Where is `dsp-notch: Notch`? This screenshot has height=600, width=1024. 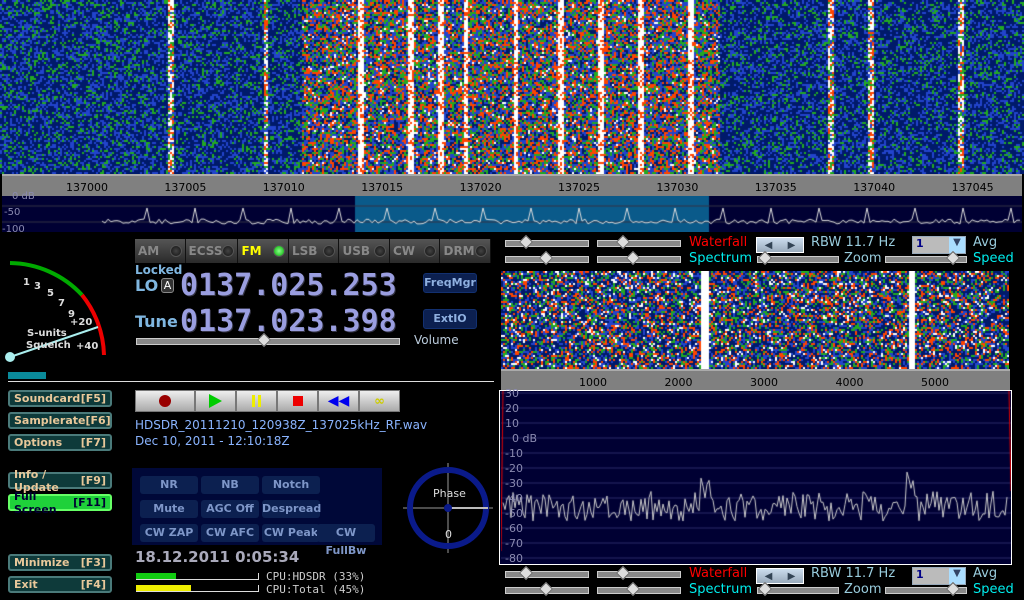 dsp-notch: Notch is located at coordinates (291, 485).